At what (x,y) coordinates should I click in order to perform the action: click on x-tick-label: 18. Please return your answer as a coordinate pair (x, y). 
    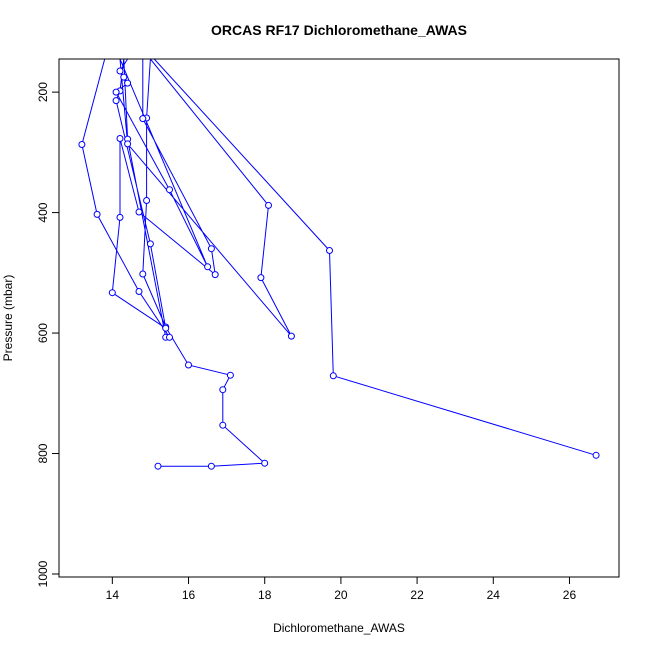
    Looking at the image, I should click on (265, 595).